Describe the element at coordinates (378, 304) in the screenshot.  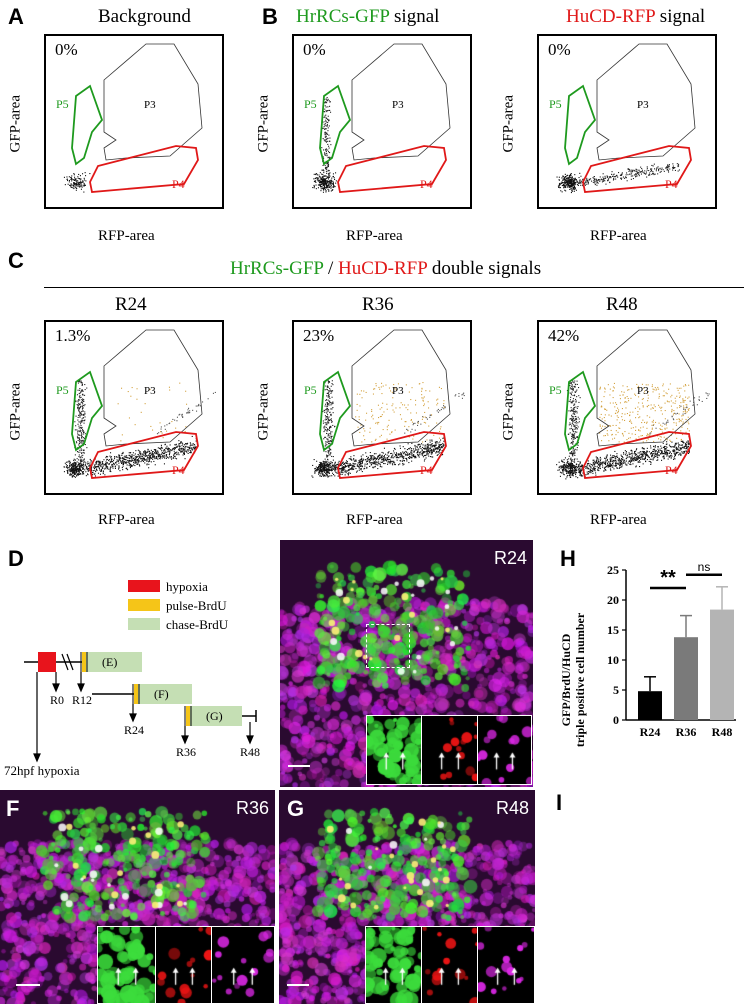
I see `timepoint-label: R36` at that location.